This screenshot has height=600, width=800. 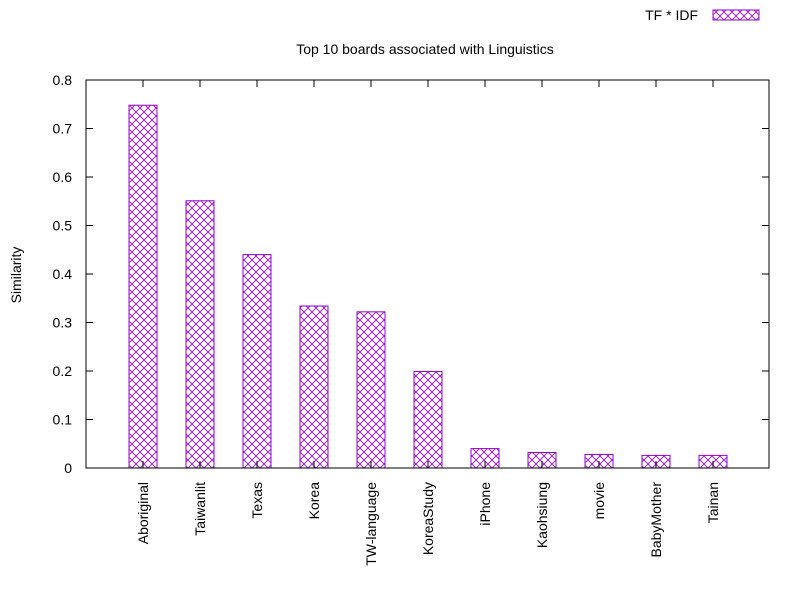 I want to click on bar-aboriginal, so click(x=143, y=286).